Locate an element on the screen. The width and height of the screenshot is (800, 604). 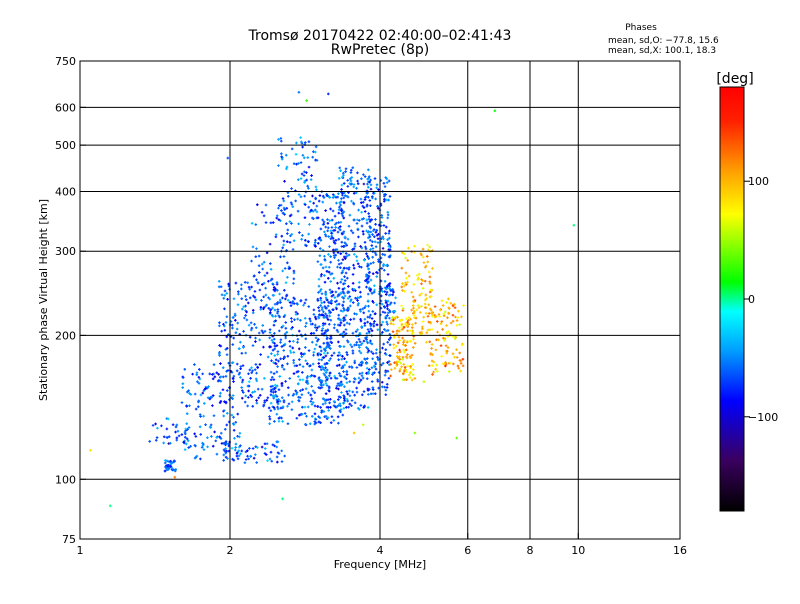
y-tick-label: 75 is located at coordinates (69, 539).